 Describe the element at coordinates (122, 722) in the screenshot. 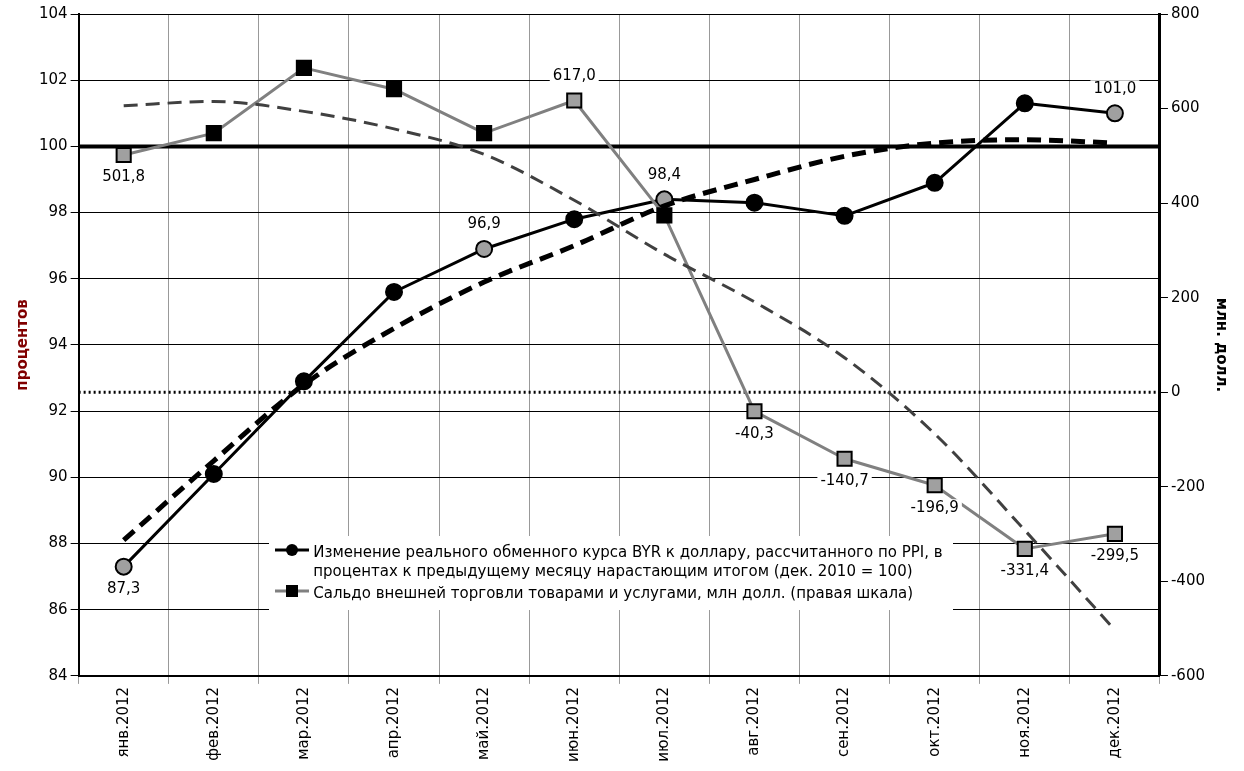

I see `x-tick-label: янв.2012` at that location.